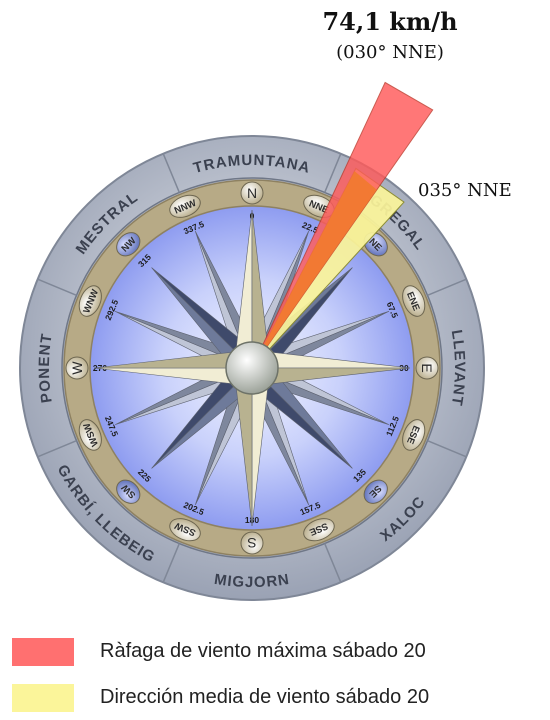  What do you see at coordinates (265, 697) in the screenshot?
I see `legend-label-mean: Dirección media de viento sábado 20` at bounding box center [265, 697].